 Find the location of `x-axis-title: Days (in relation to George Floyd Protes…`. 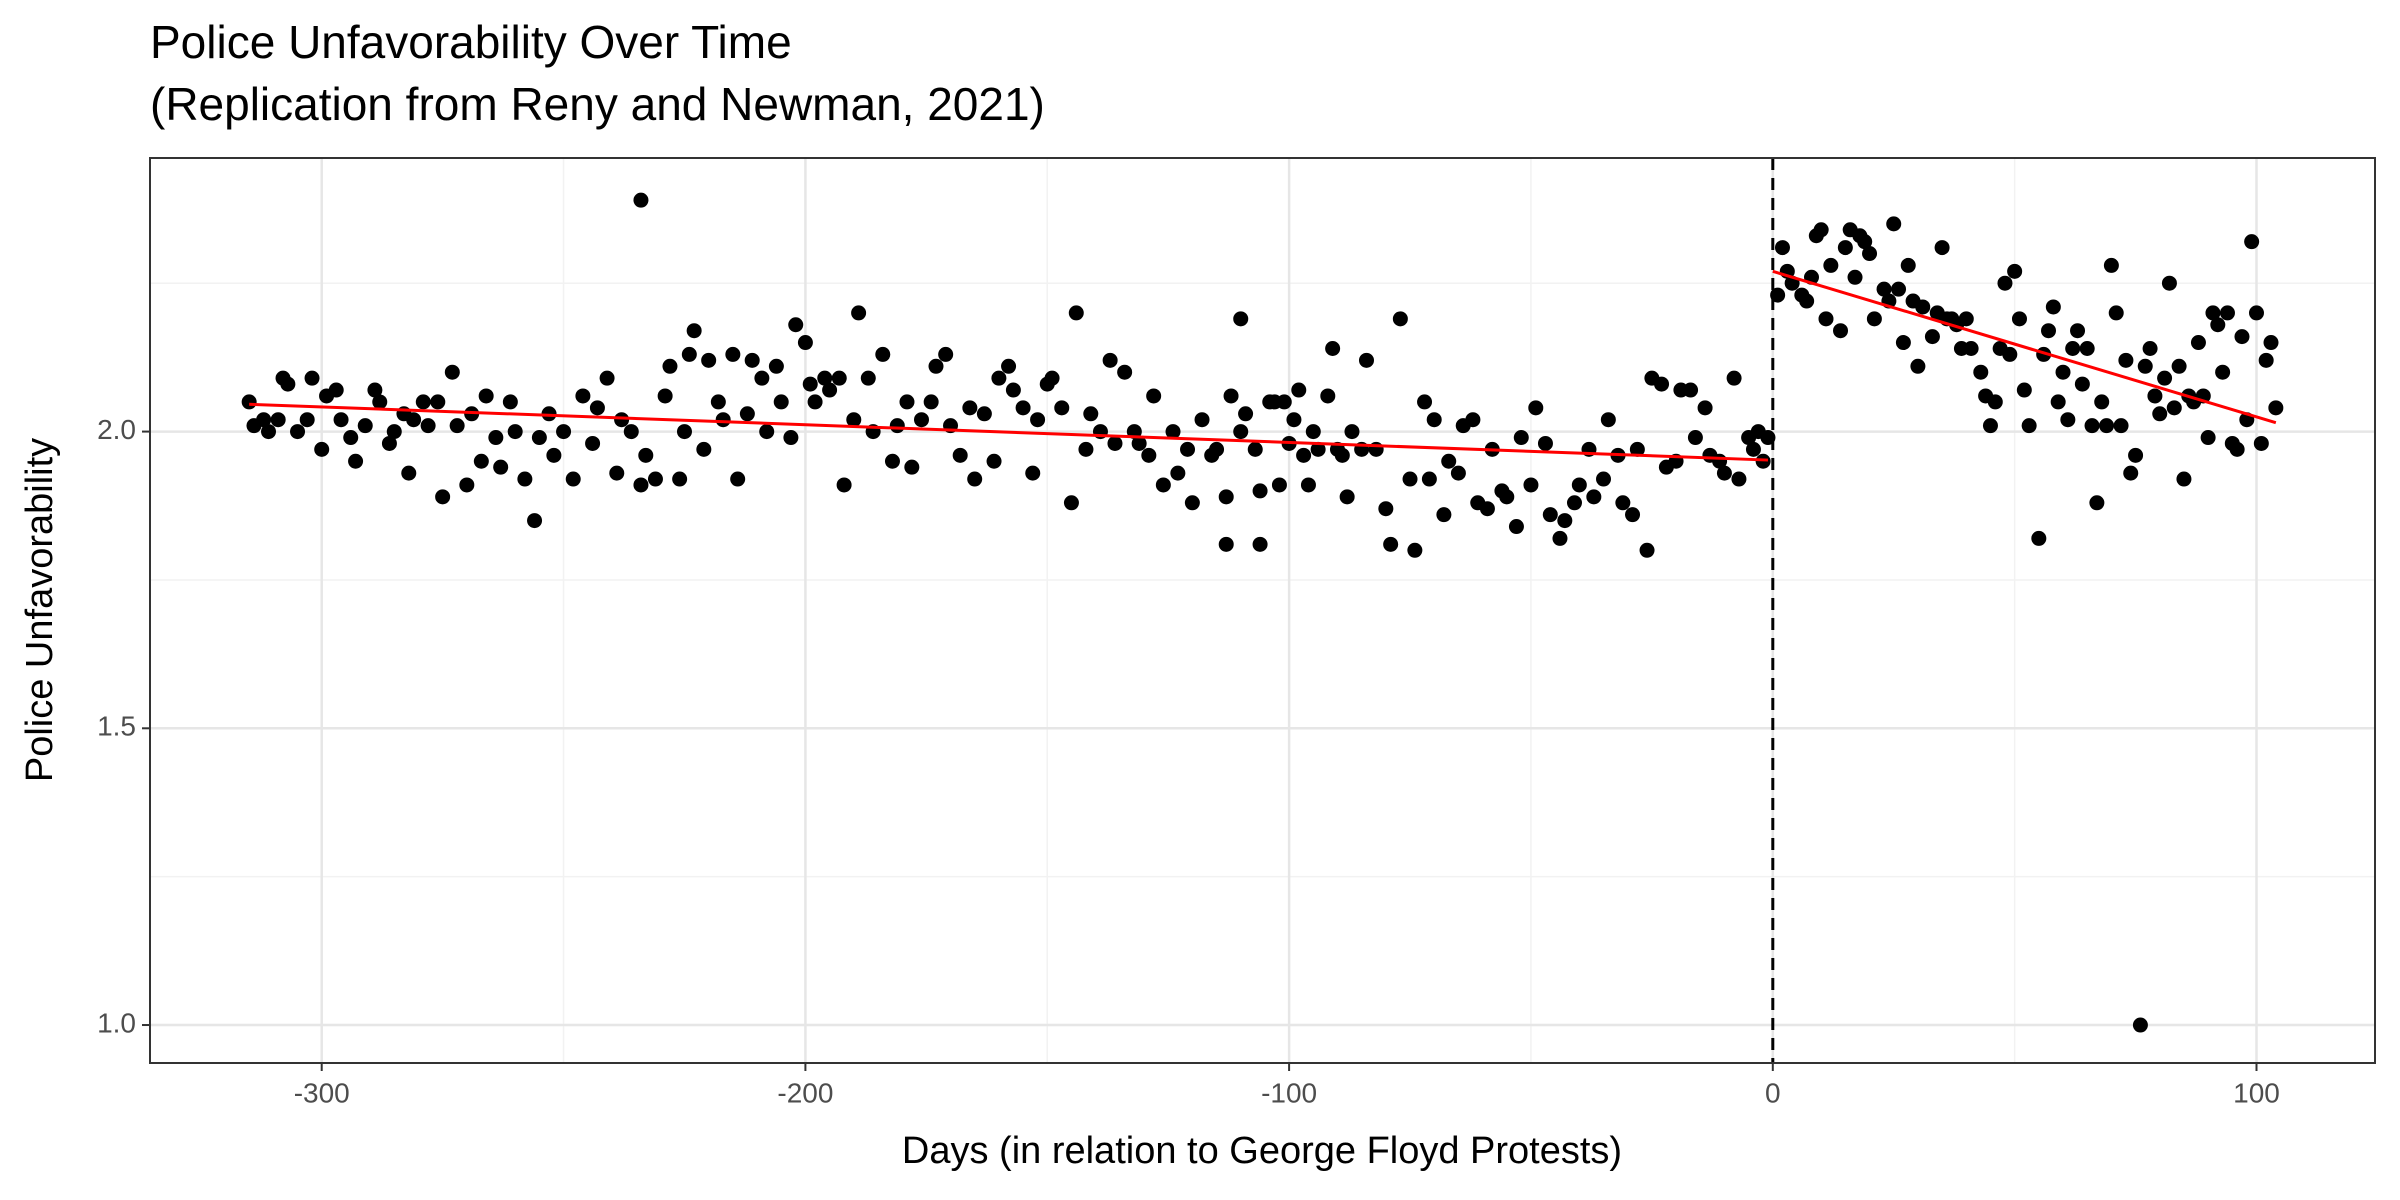

x-axis-title: Days (in relation to George Floyd Protes… is located at coordinates (1262, 1151).